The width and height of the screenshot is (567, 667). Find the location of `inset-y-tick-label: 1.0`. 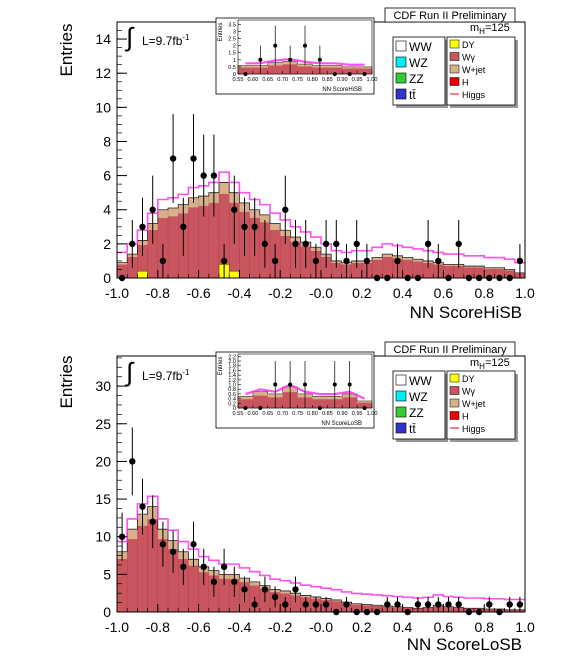

inset-y-tick-label: 1.0 is located at coordinates (232, 386).